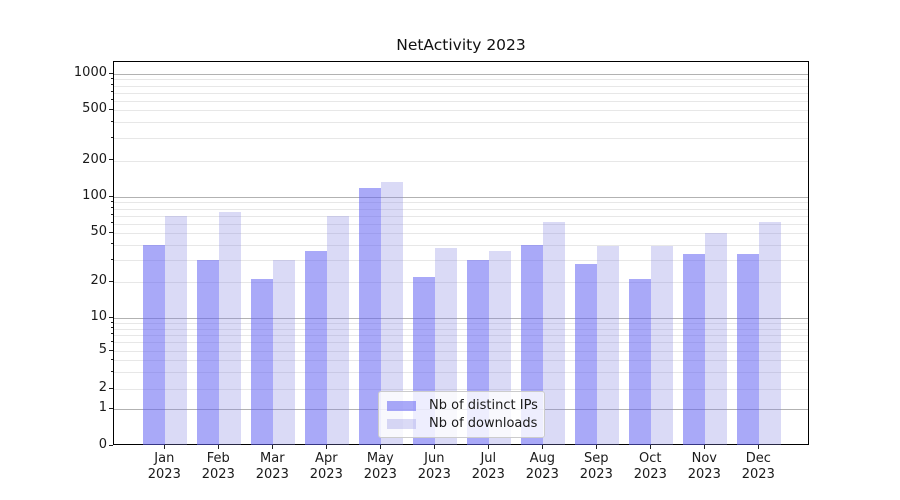 The width and height of the screenshot is (900, 500). I want to click on x-tick-label-jan: Jan 2023, so click(164, 467).